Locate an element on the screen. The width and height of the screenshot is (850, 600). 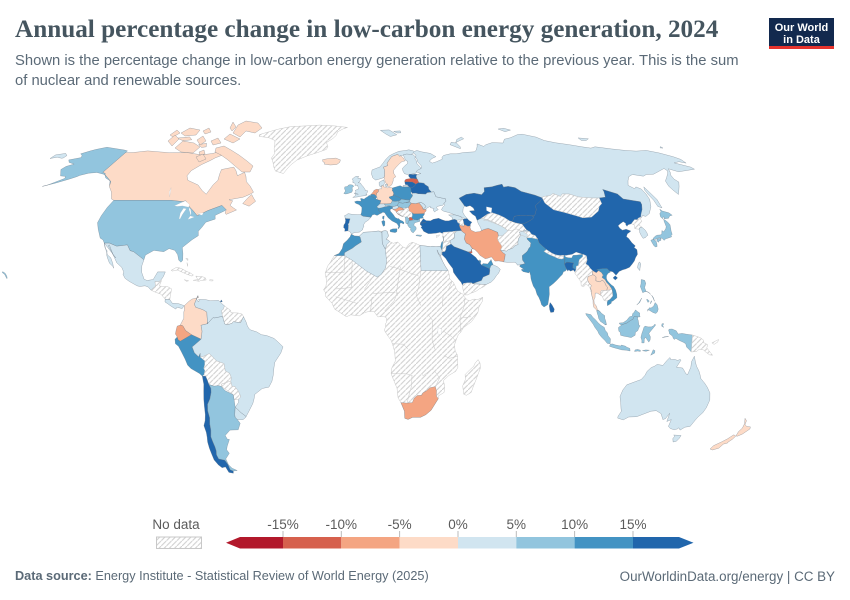
svg-text: No data is located at coordinates (176, 524).